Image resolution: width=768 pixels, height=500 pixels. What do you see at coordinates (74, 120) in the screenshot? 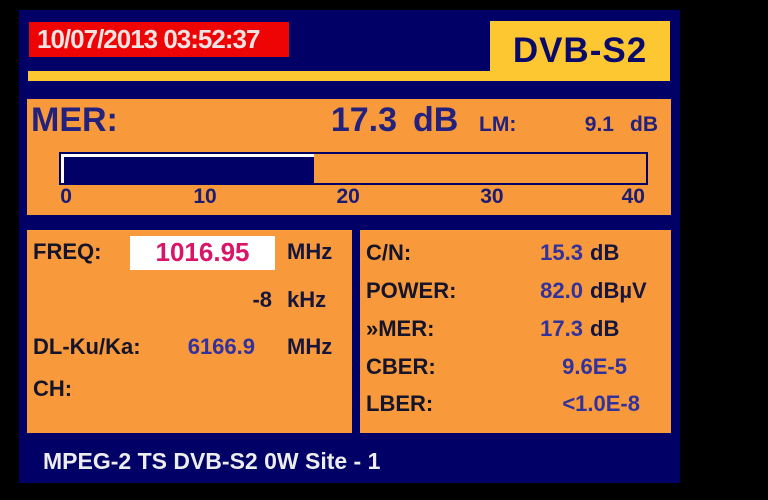
I see `mer-label: MER:` at bounding box center [74, 120].